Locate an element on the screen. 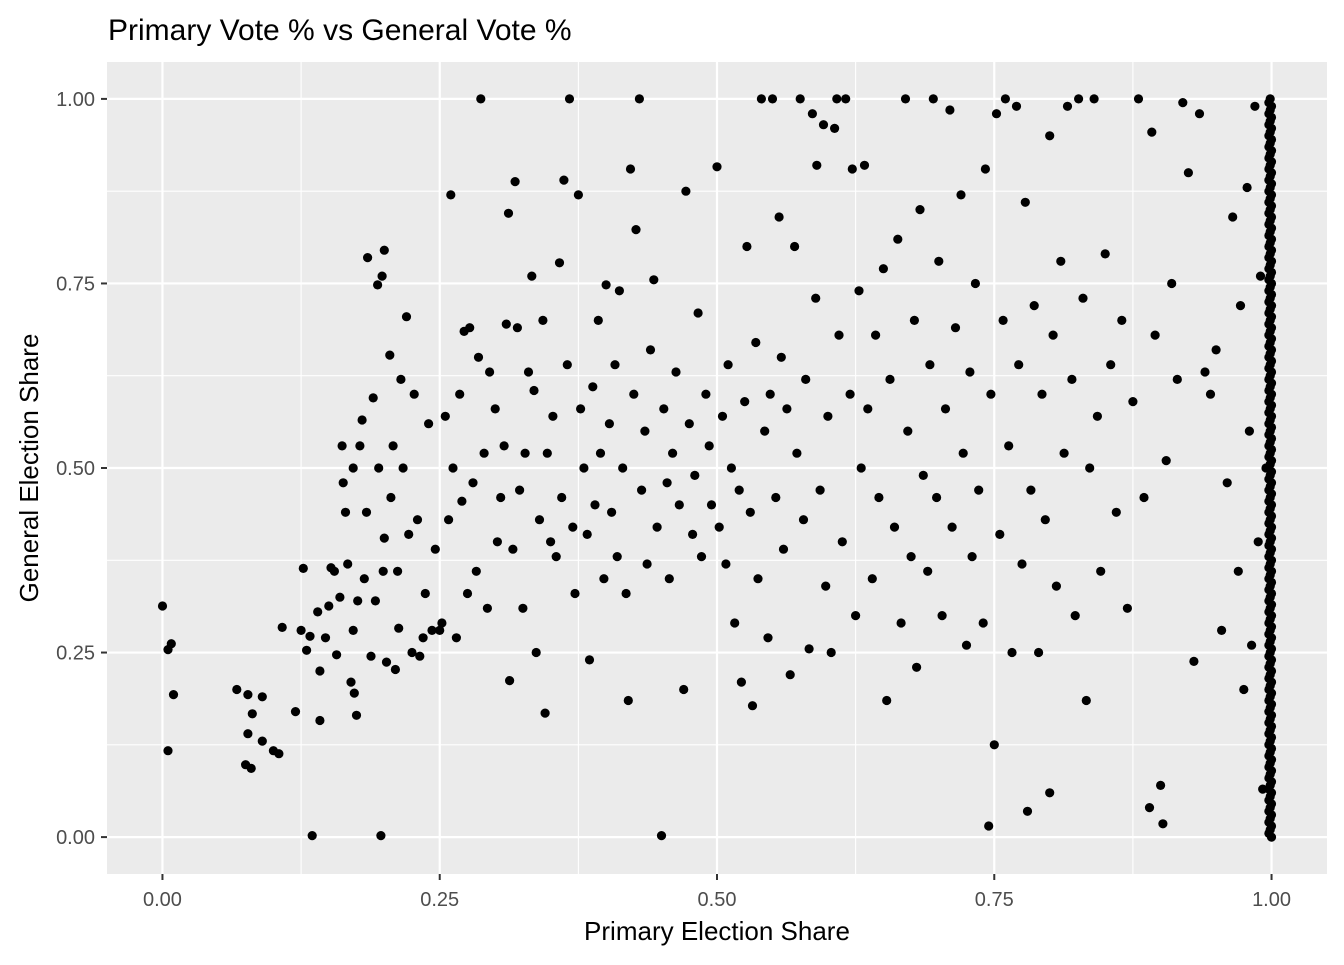 This screenshot has height=965, width=1344. y-tick-label: 1.00 is located at coordinates (75, 100).